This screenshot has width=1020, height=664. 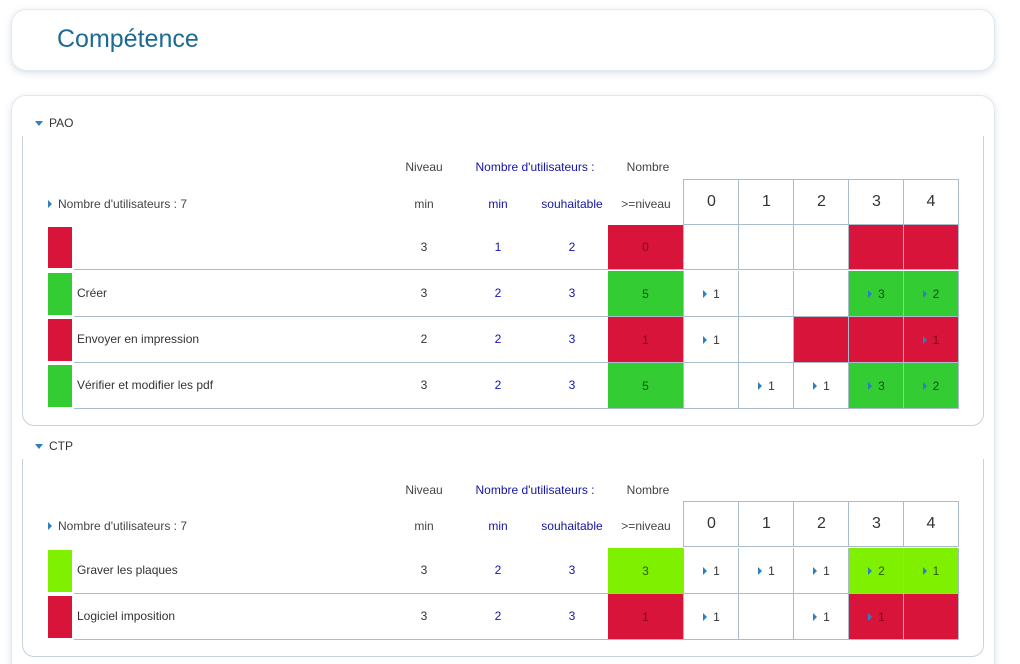 What do you see at coordinates (54, 446) in the screenshot?
I see `section-toggle-ctp: CTP` at bounding box center [54, 446].